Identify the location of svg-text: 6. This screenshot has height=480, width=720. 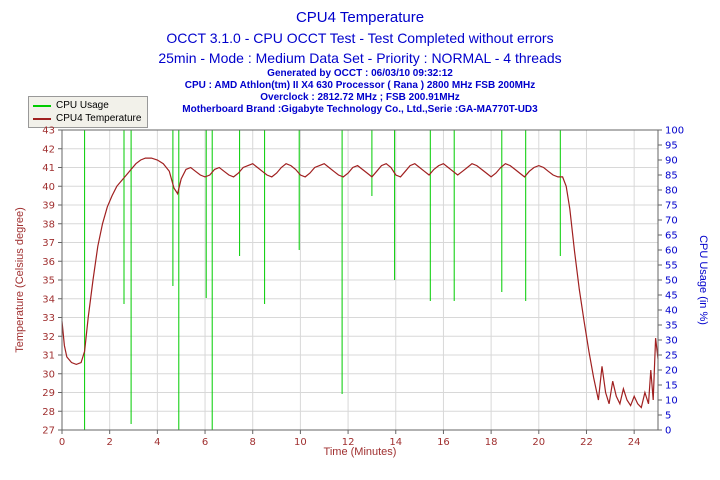
(205, 442).